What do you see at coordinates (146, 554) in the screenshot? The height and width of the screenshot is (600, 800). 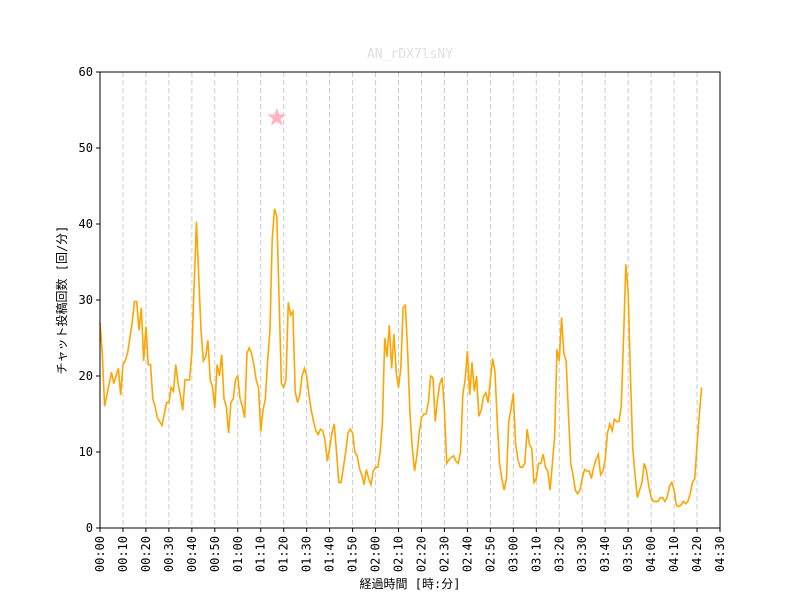 I see `x-tick-label: 00:20` at bounding box center [146, 554].